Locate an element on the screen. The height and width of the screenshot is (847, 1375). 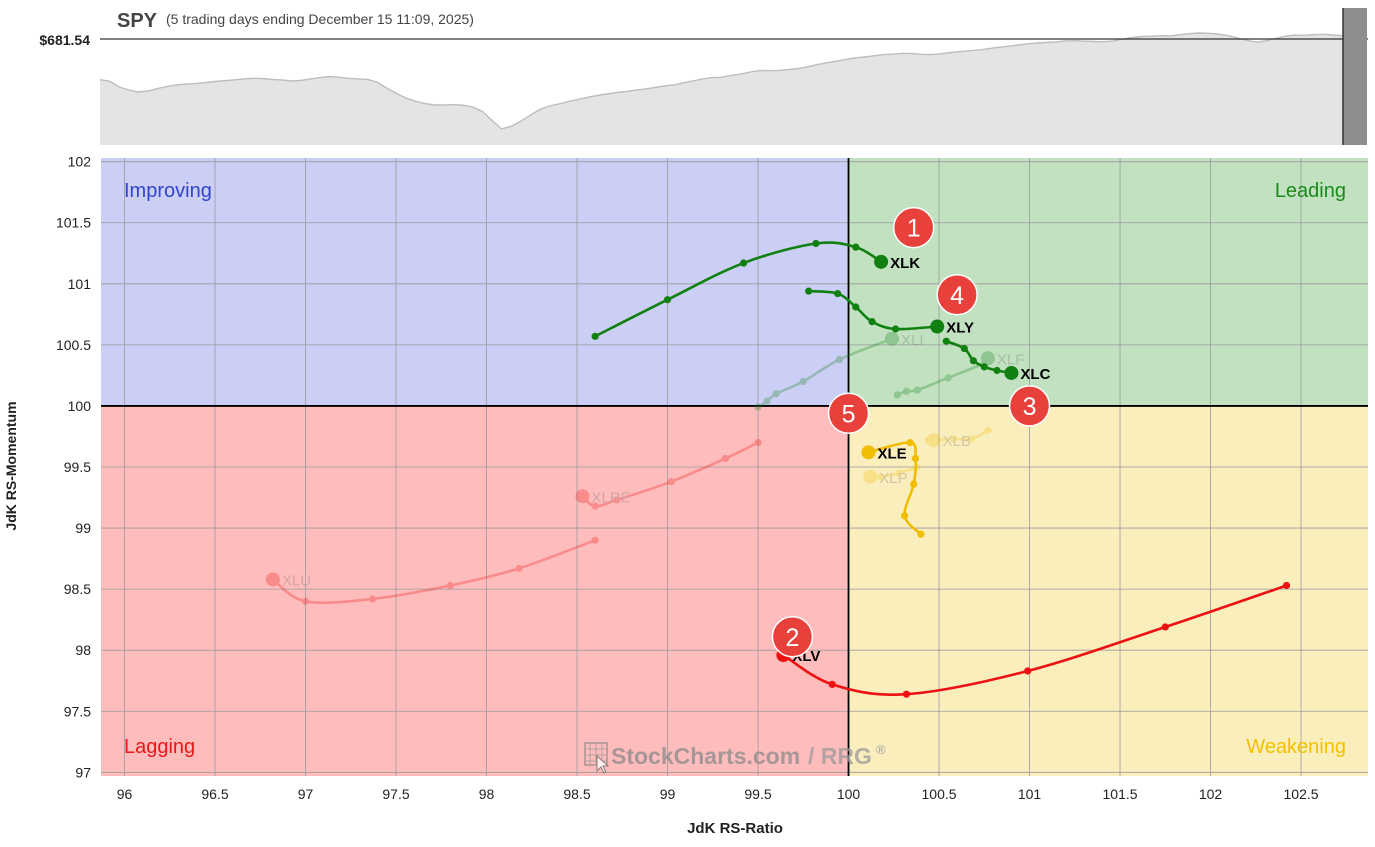
y-tick-label: 99 is located at coordinates (83, 528).